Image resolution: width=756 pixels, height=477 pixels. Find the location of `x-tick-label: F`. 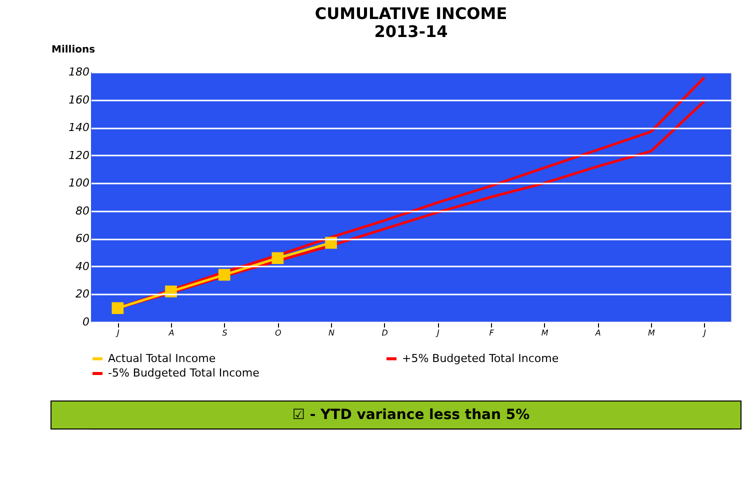

x-tick-label: F is located at coordinates (491, 333).